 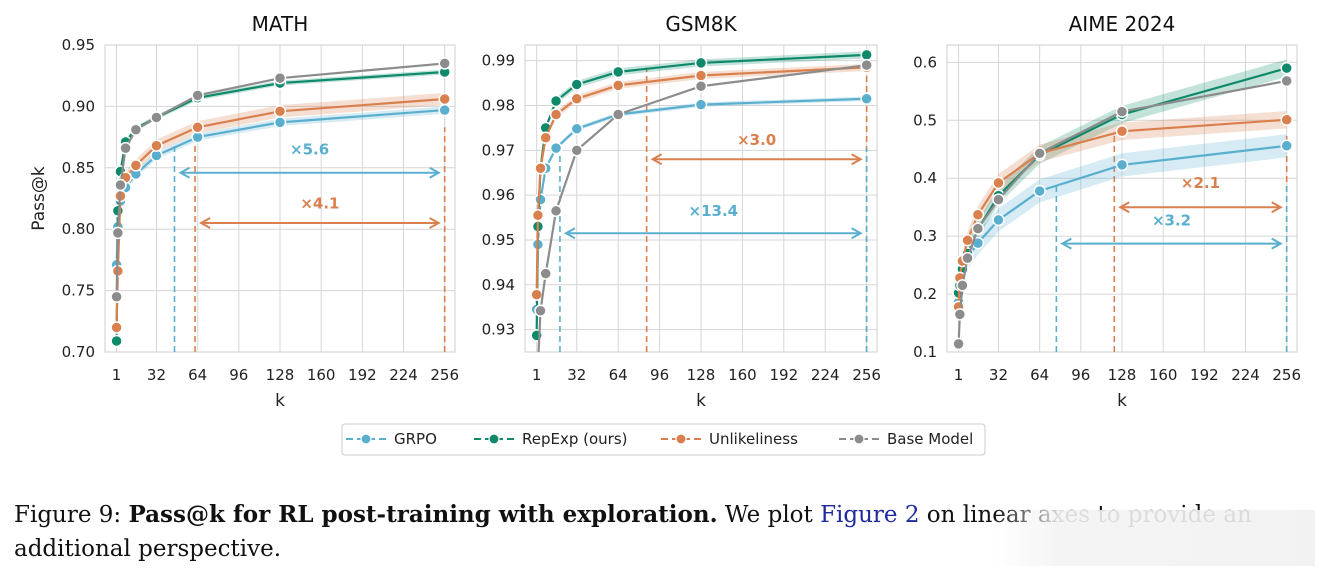 What do you see at coordinates (498, 240) in the screenshot?
I see `y-tick-label: 0.95` at bounding box center [498, 240].